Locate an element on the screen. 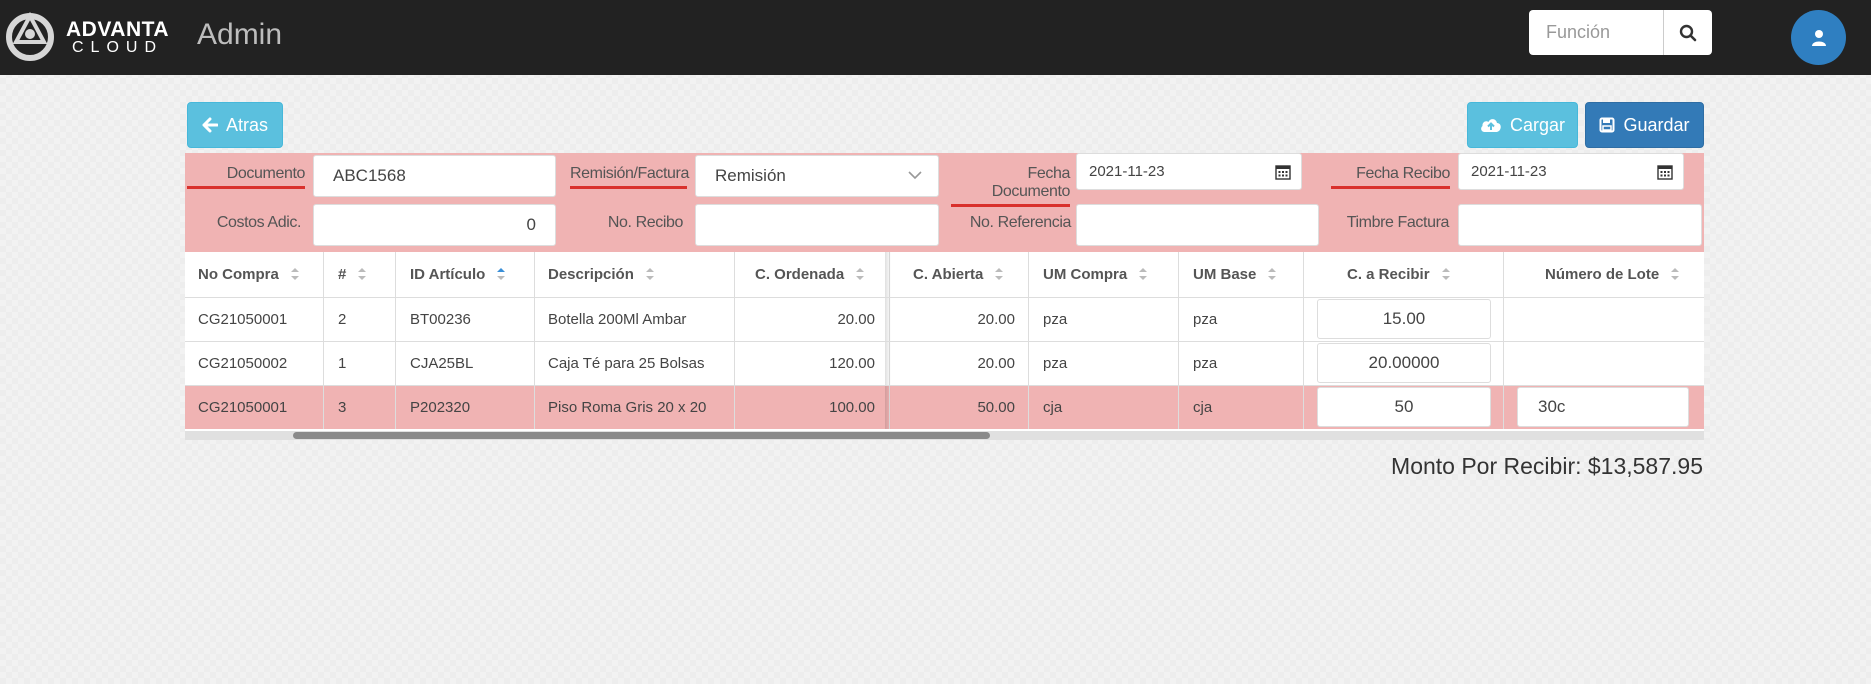 This screenshot has width=1871, height=684. logo-text-cloud: CLOUD is located at coordinates (118, 47).